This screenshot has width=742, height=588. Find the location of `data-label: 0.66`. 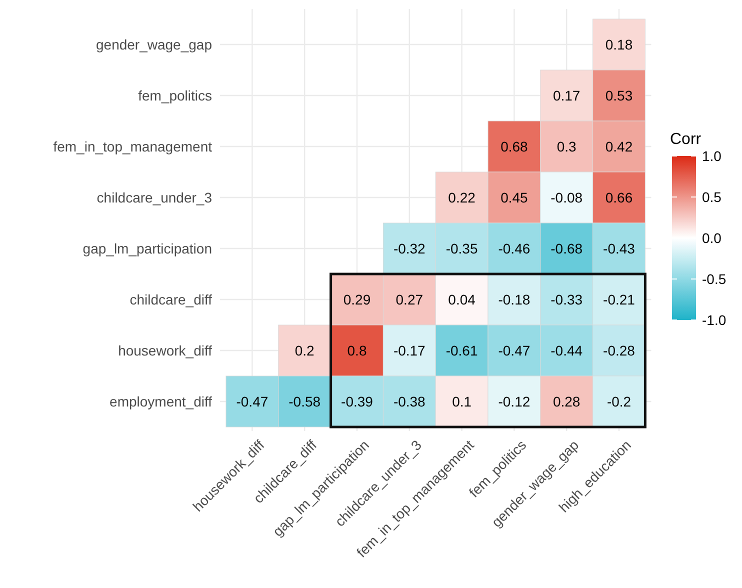

data-label: 0.66 is located at coordinates (619, 197).